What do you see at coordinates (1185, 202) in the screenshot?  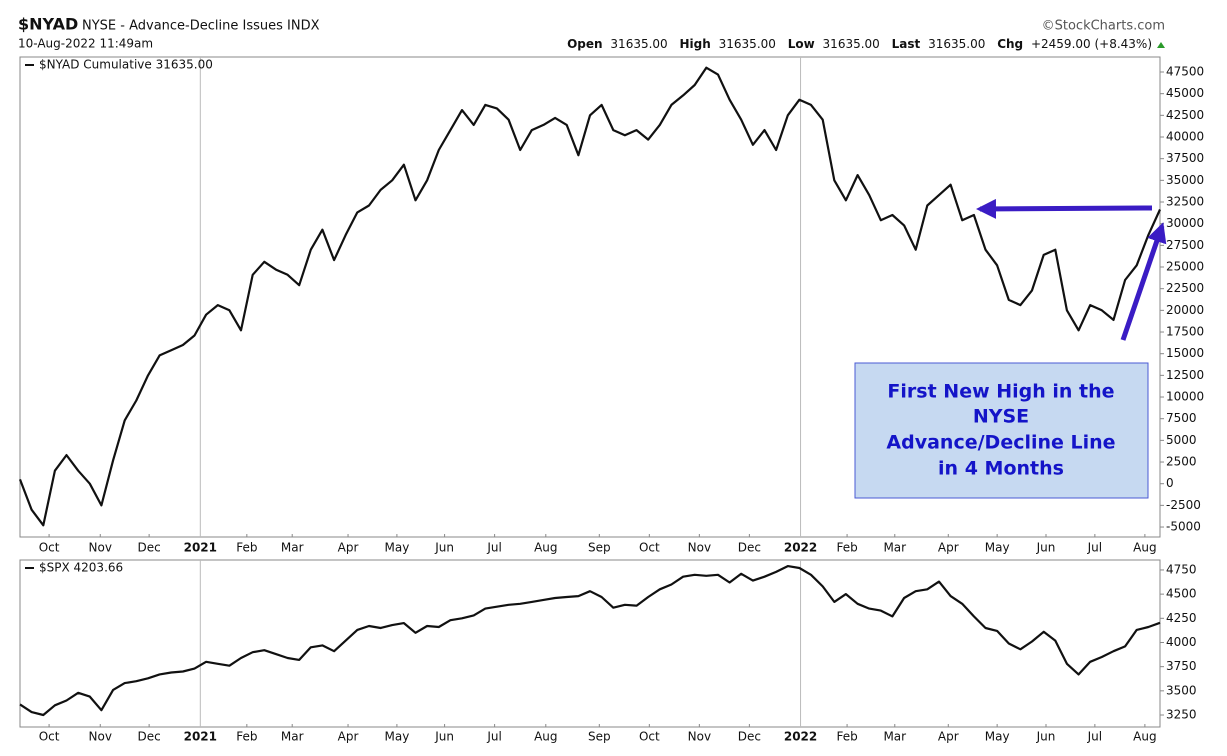 I see `y-tick-label: 32500` at bounding box center [1185, 202].